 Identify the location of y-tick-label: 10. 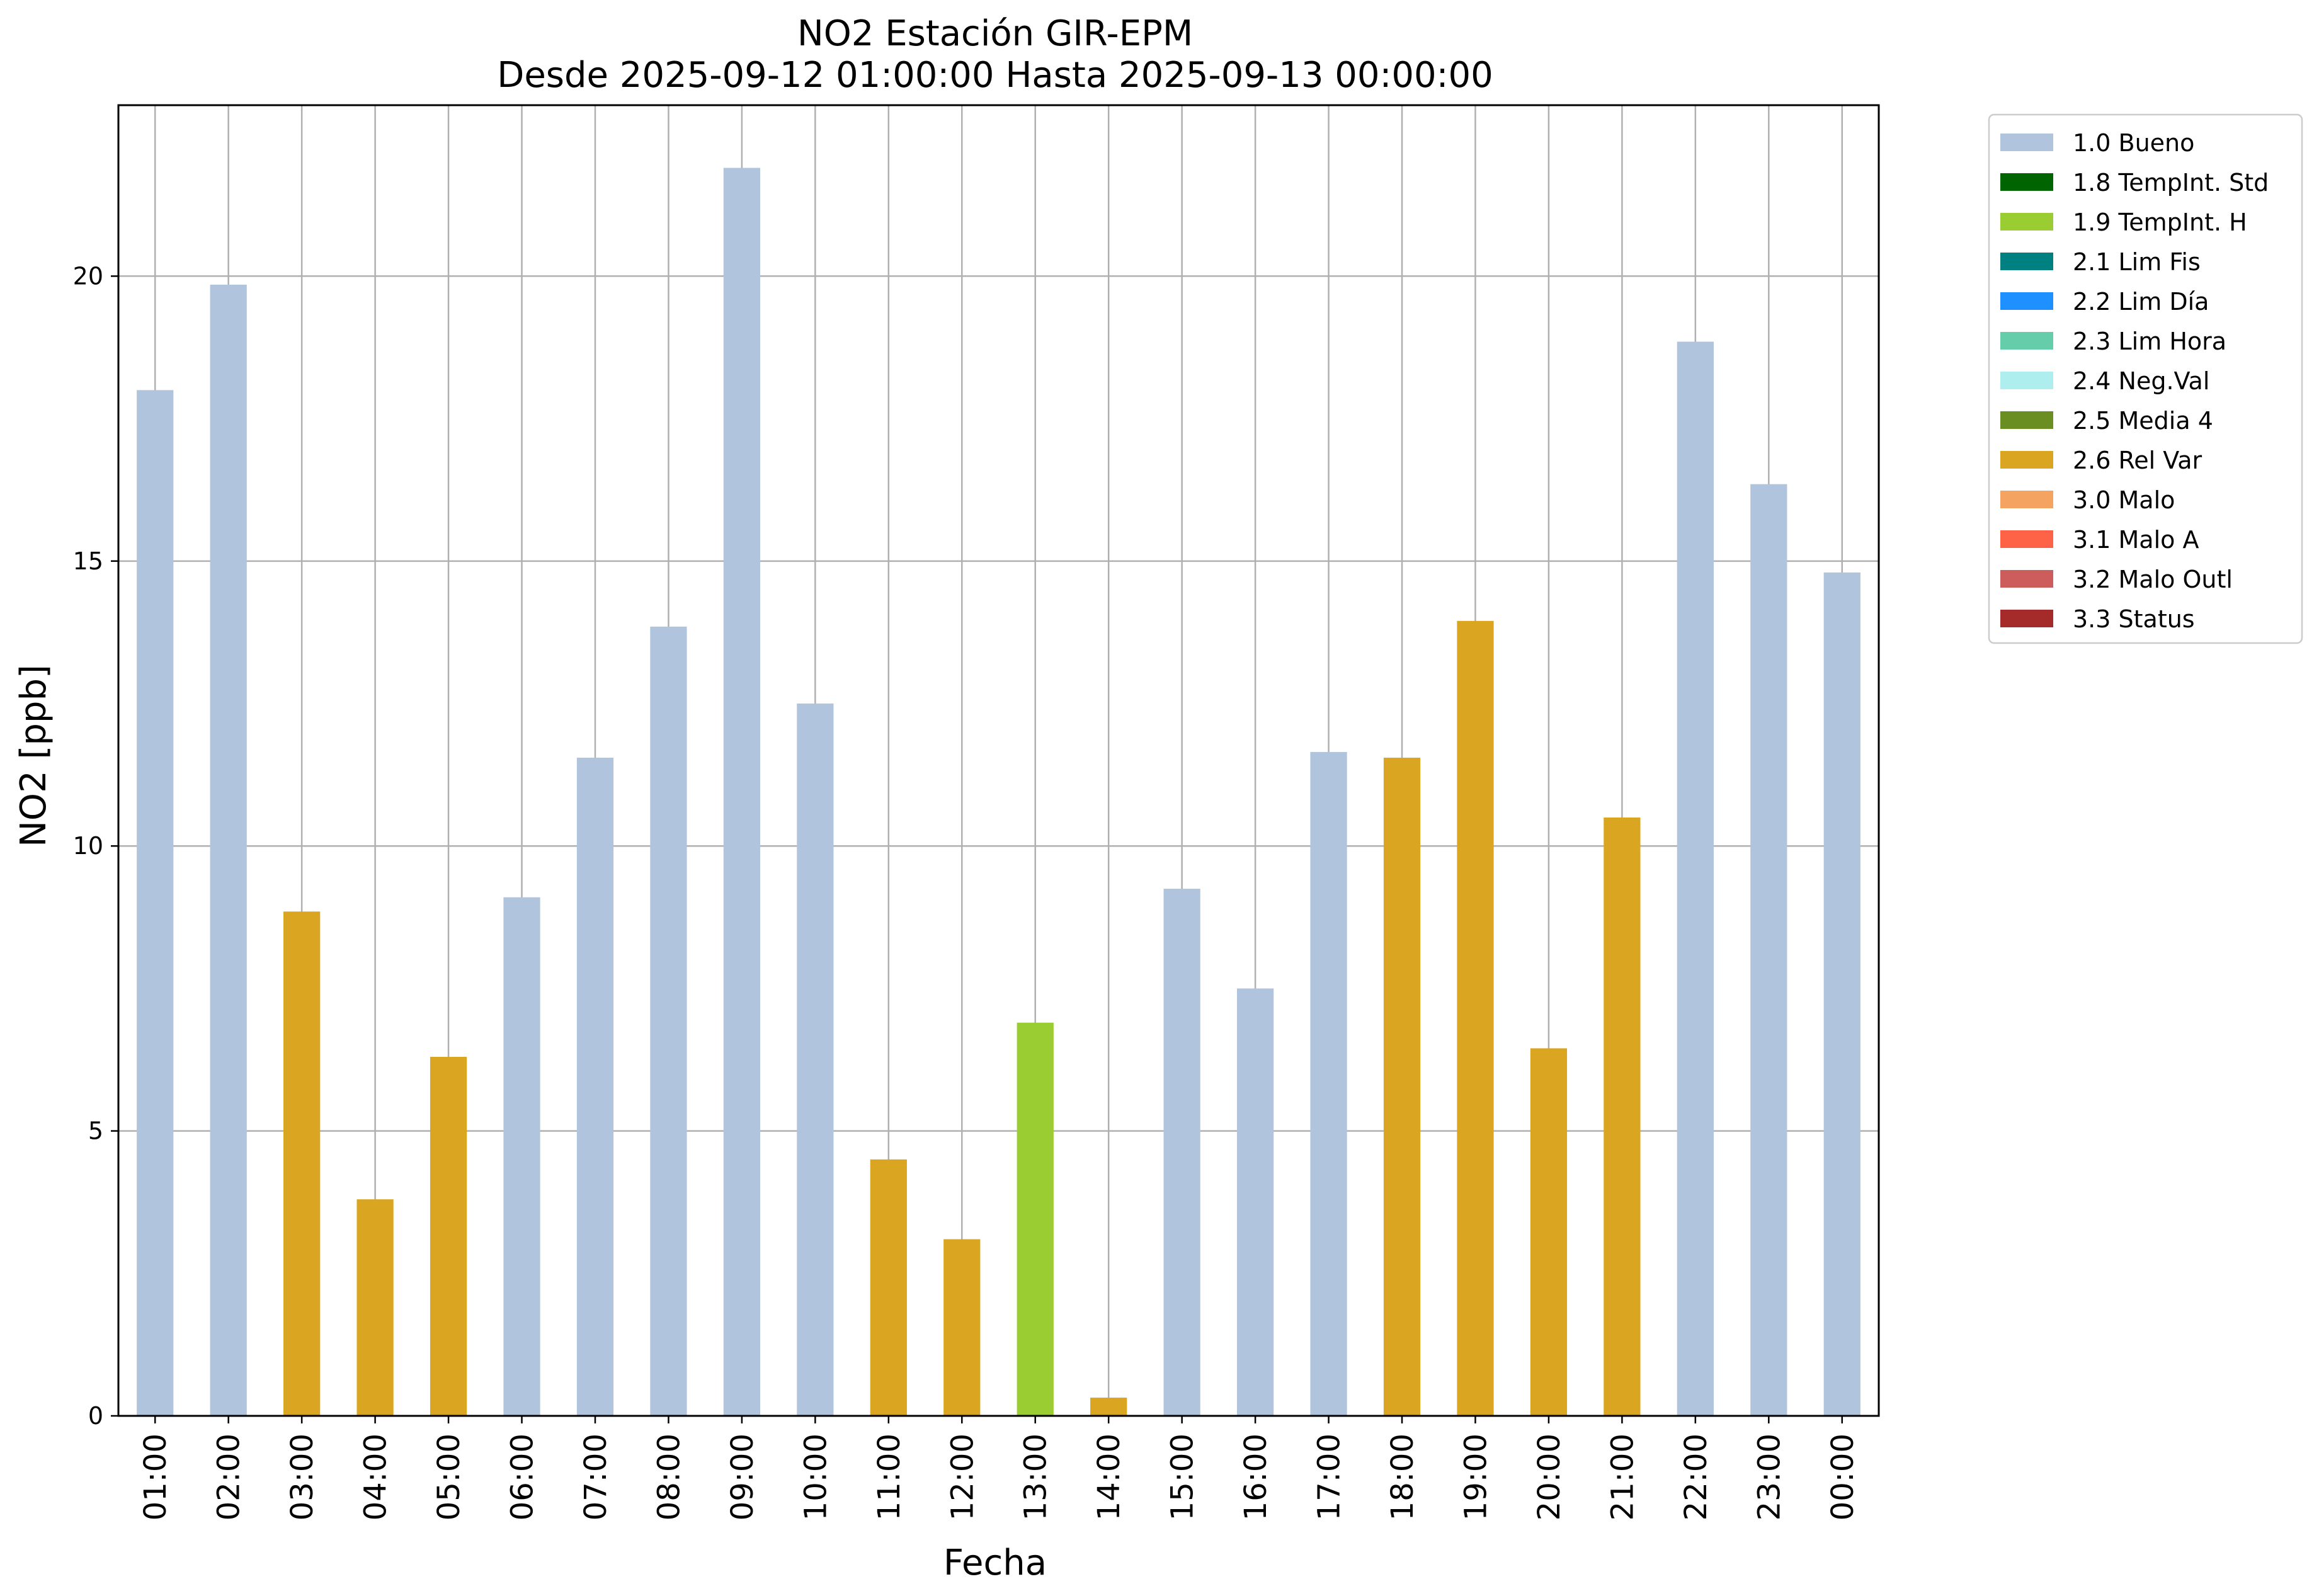
(88, 846).